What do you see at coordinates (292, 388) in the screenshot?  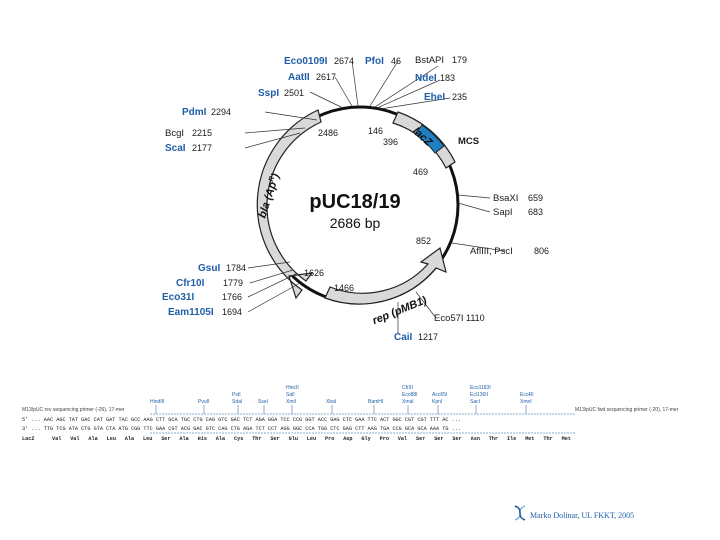 I see `mcs-enzyme-label: HincII` at bounding box center [292, 388].